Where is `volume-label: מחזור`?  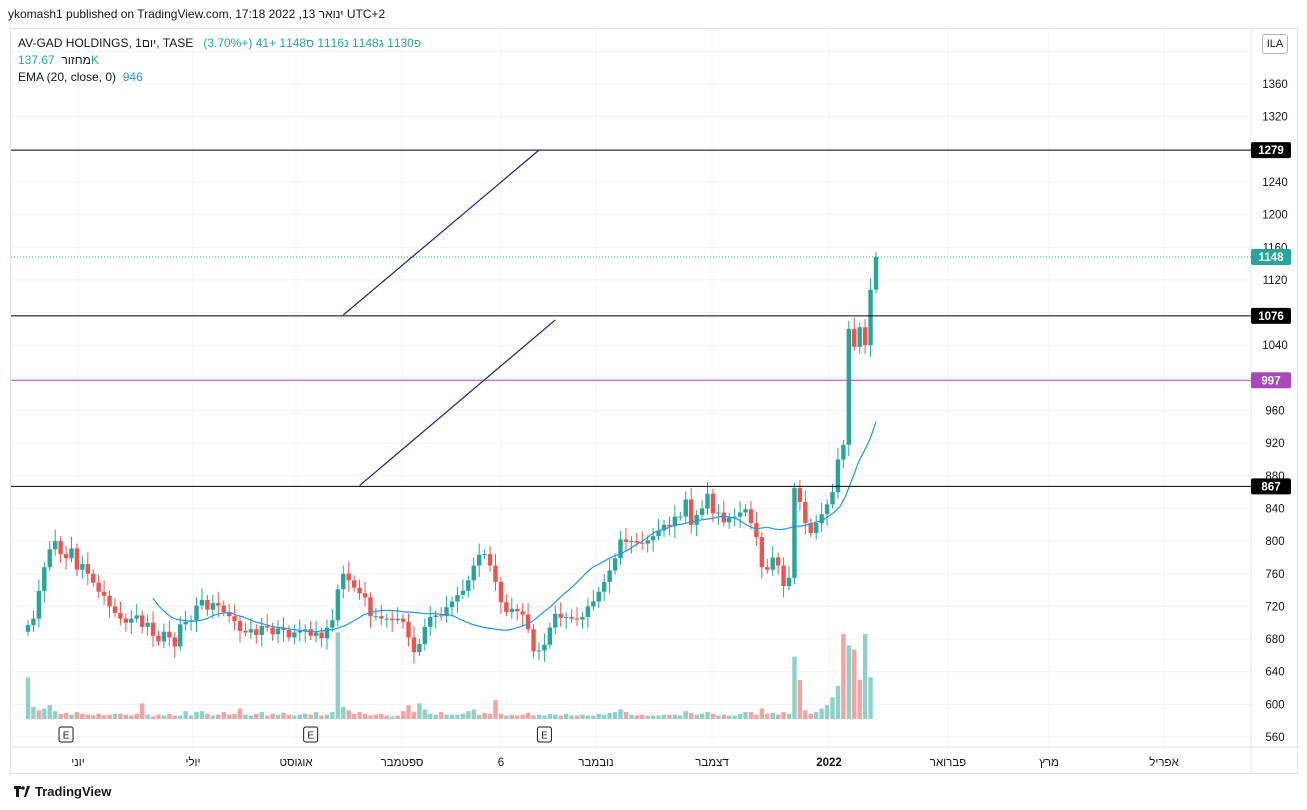 volume-label: מחזור is located at coordinates (76, 60).